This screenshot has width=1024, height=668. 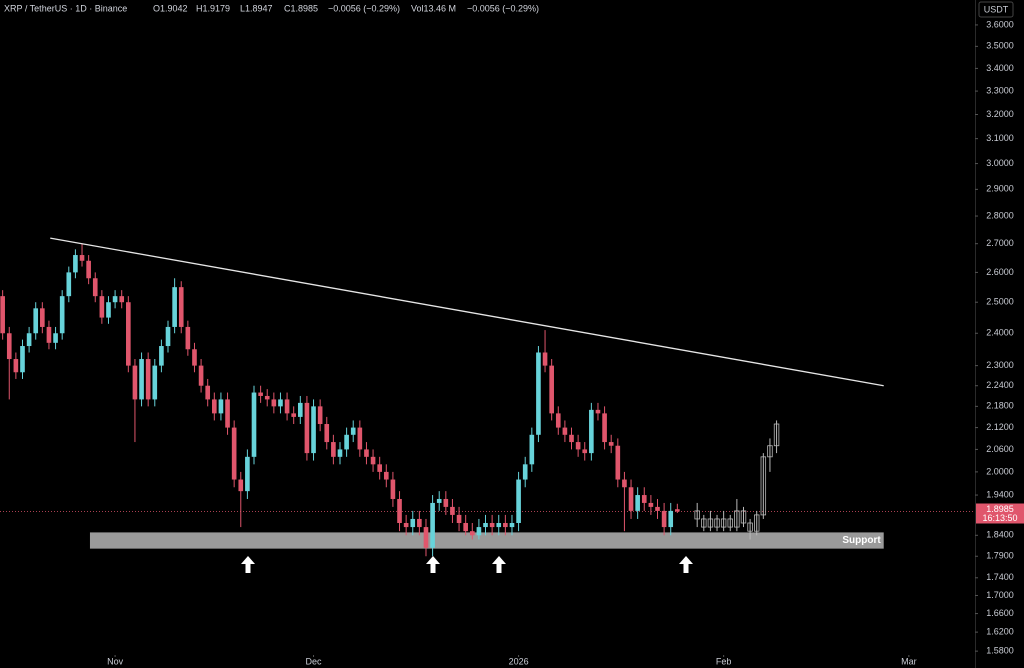 I want to click on y-tick-label: 3.1000, so click(x=1000, y=138).